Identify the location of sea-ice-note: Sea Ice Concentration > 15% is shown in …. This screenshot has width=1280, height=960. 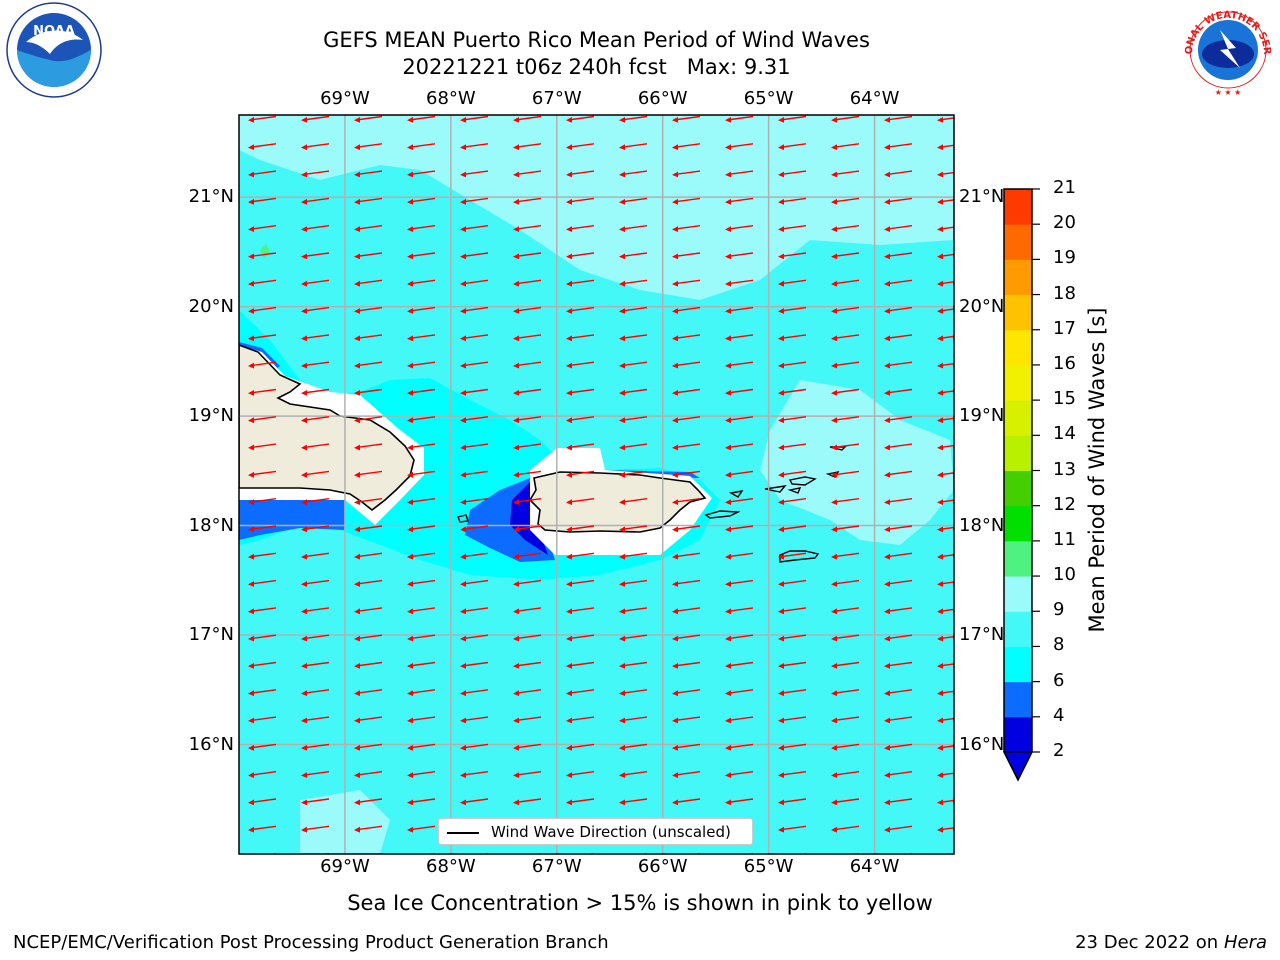
(640, 903).